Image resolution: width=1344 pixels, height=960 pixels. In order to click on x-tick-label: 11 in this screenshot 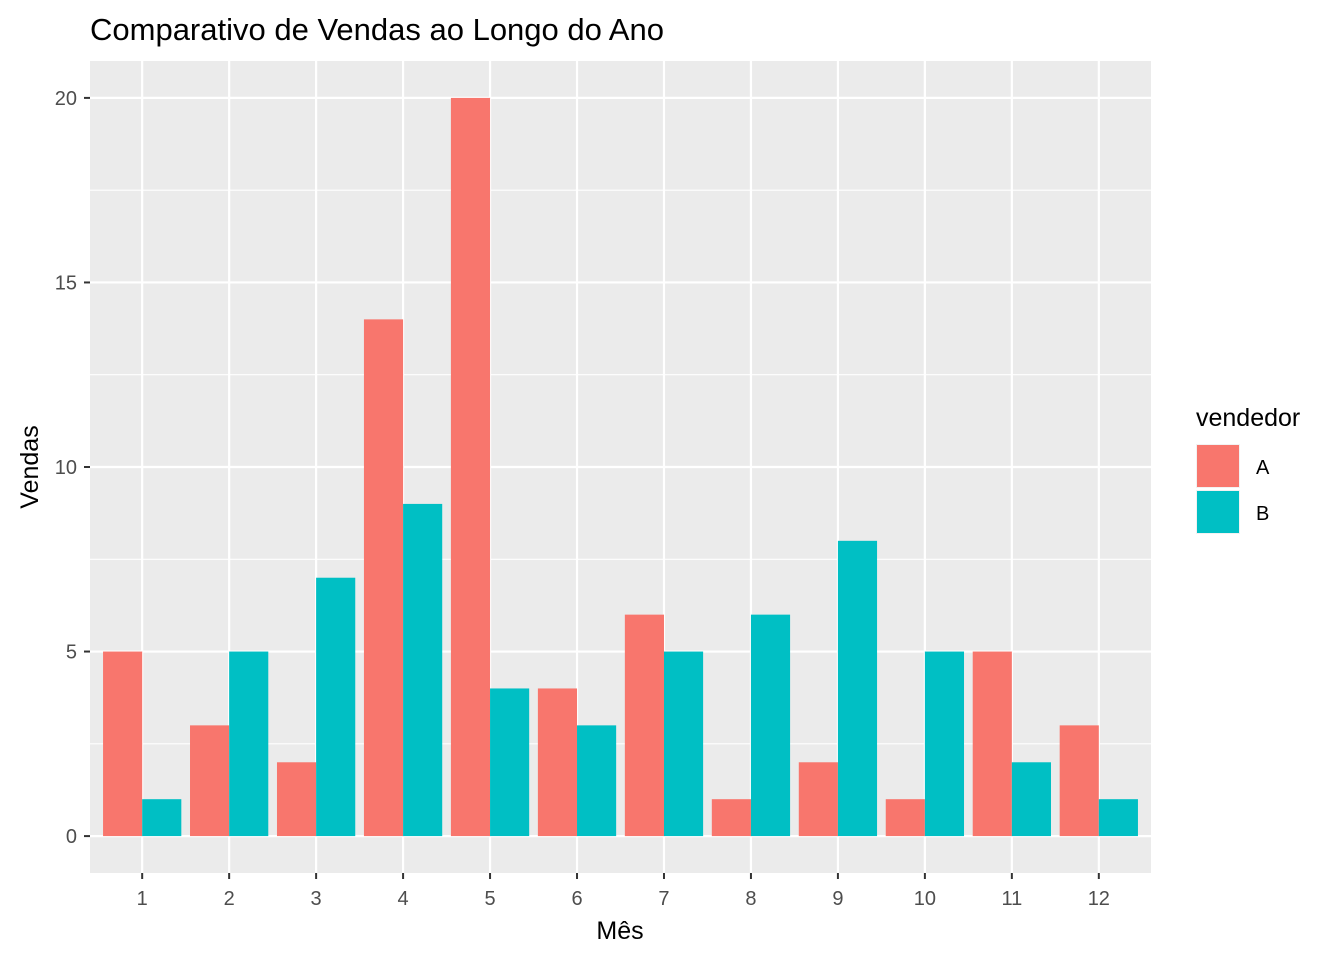, I will do `click(1011, 899)`.